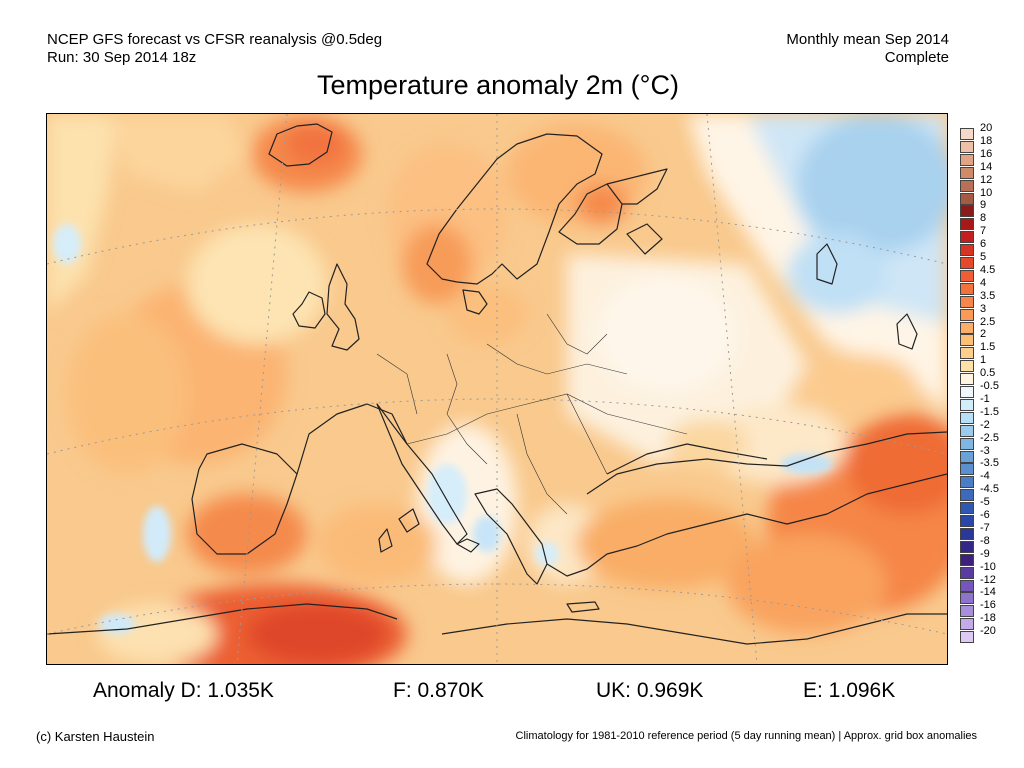 This screenshot has height=768, width=1024. Describe the element at coordinates (849, 690) in the screenshot. I see `stat-e: E: 1.096K` at that location.